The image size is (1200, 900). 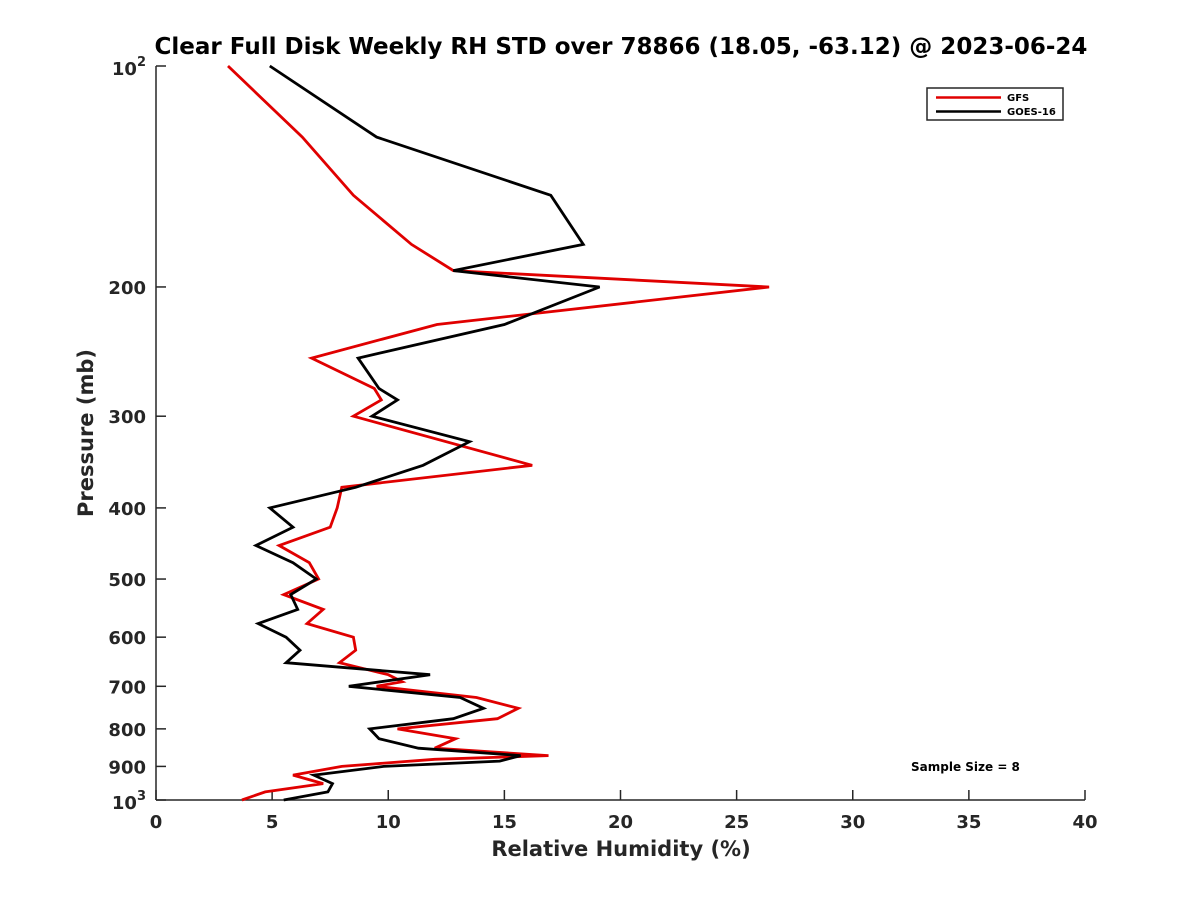 I want to click on x-tick-label: 40, so click(x=1084, y=822).